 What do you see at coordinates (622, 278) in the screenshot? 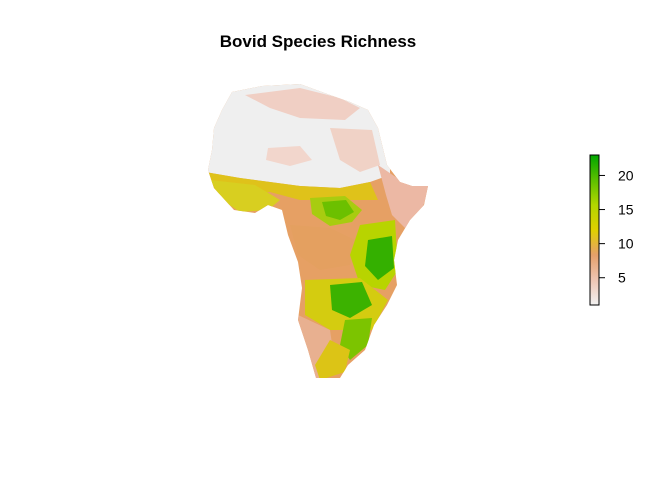
I see `colorbar-tick-label: 5` at bounding box center [622, 278].